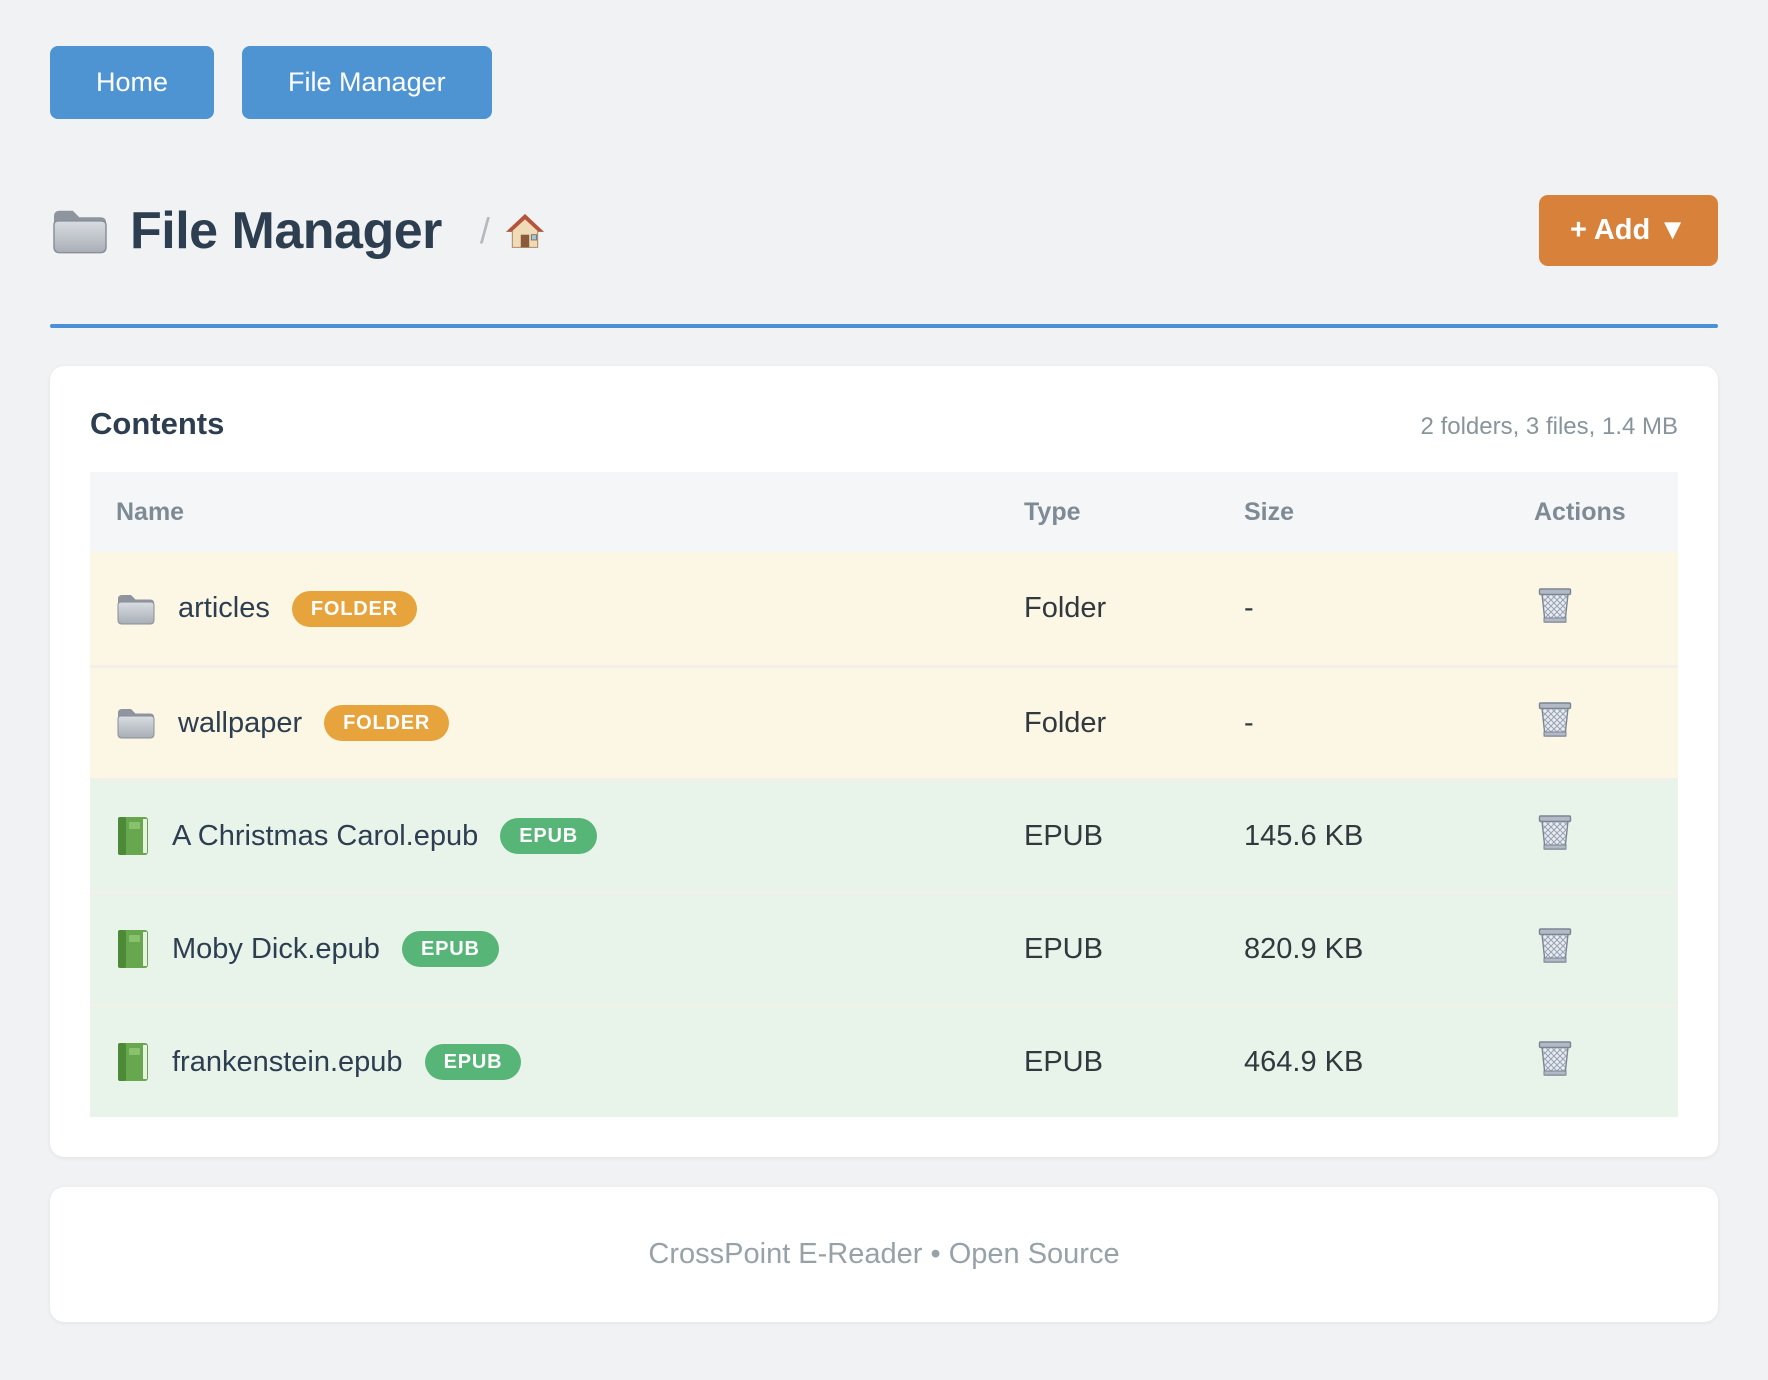  I want to click on contents-heading: Contents, so click(157, 423).